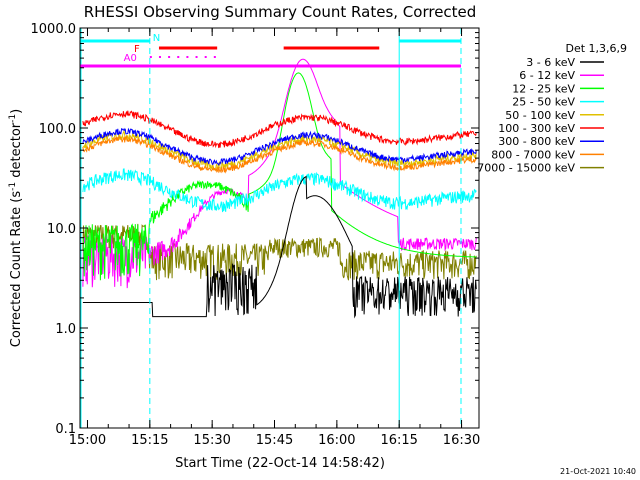 The height and width of the screenshot is (480, 640). Describe the element at coordinates (65, 429) in the screenshot. I see `y-tick-label: 0.1` at that location.